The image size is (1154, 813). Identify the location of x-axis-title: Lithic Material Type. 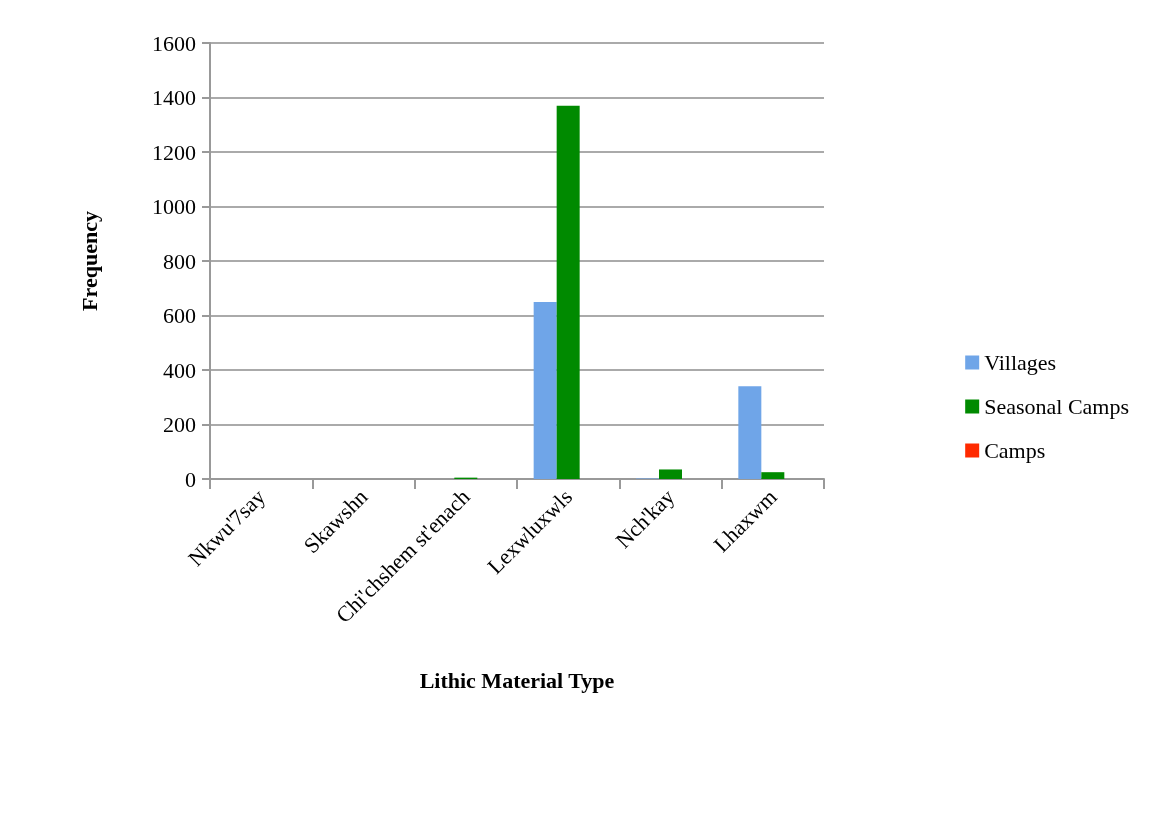
(517, 680).